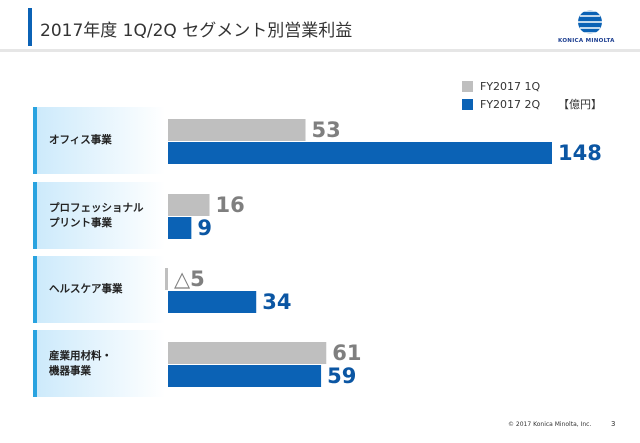 The height and width of the screenshot is (443, 640). I want to click on category-panel: ヘルスケア事業, so click(99, 289).